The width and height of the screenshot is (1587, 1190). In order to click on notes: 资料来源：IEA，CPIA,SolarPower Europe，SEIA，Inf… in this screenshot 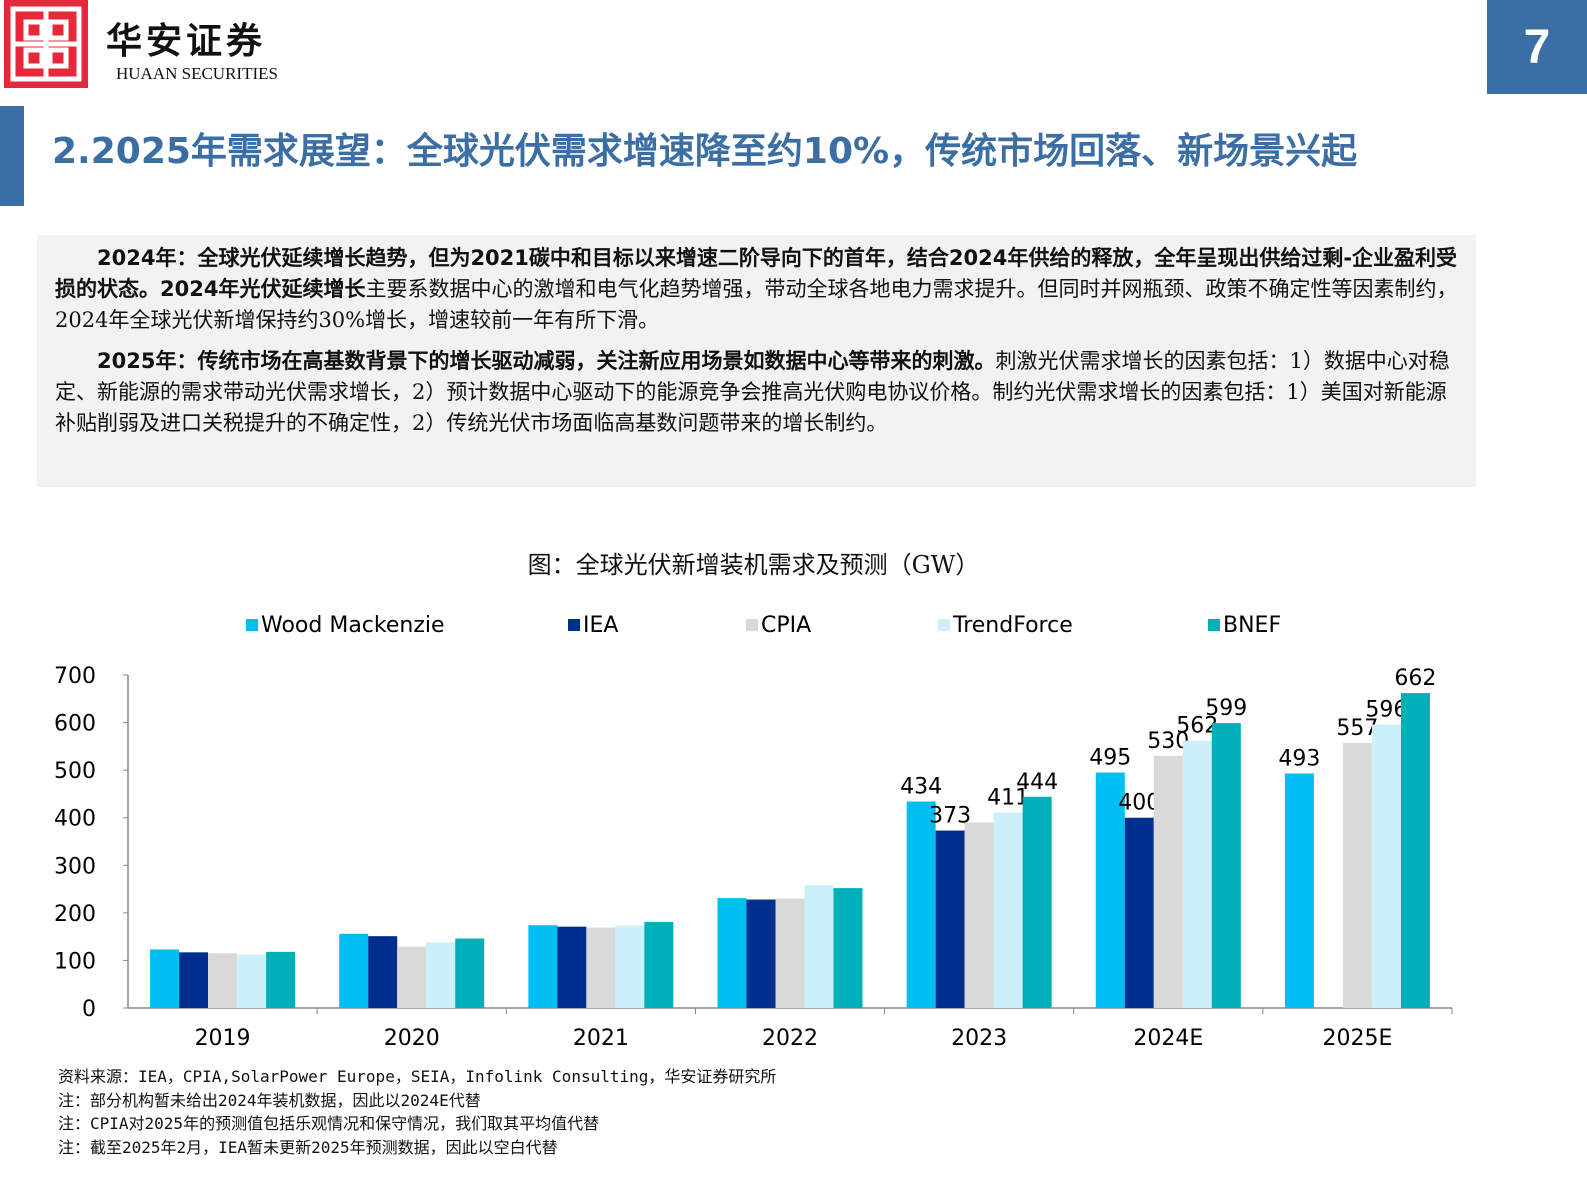, I will do `click(417, 1112)`.